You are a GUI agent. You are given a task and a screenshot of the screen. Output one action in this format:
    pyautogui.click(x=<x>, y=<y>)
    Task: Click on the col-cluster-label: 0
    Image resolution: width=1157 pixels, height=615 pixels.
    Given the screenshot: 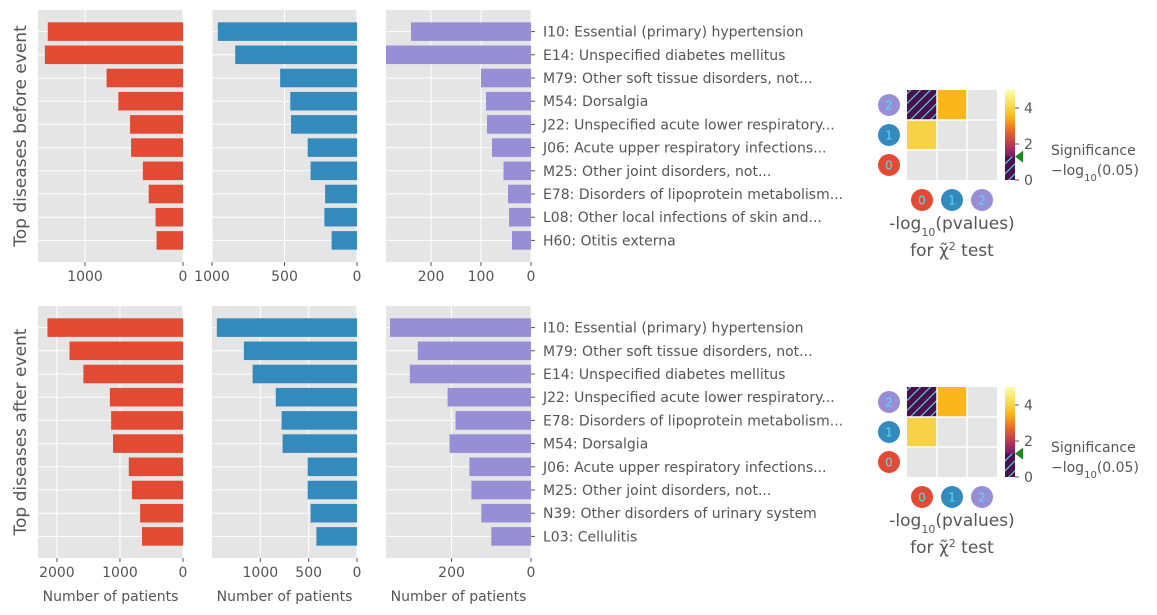 What is the action you would take?
    pyautogui.click(x=922, y=201)
    